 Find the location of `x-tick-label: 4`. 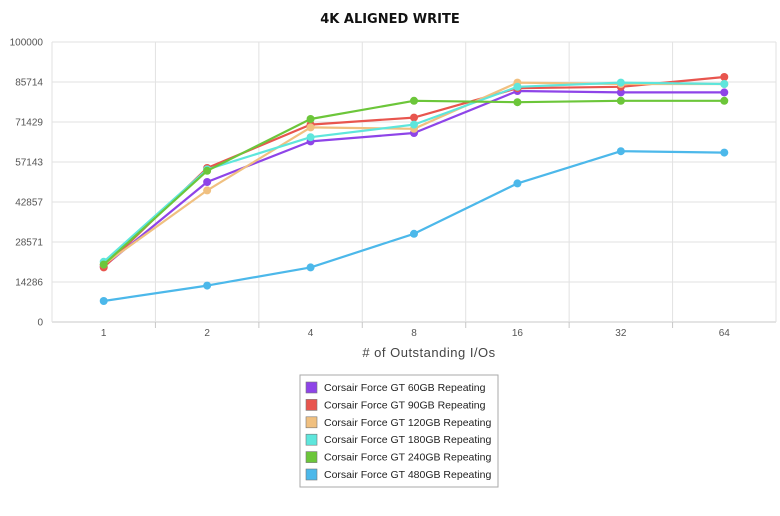

x-tick-label: 4 is located at coordinates (311, 333).